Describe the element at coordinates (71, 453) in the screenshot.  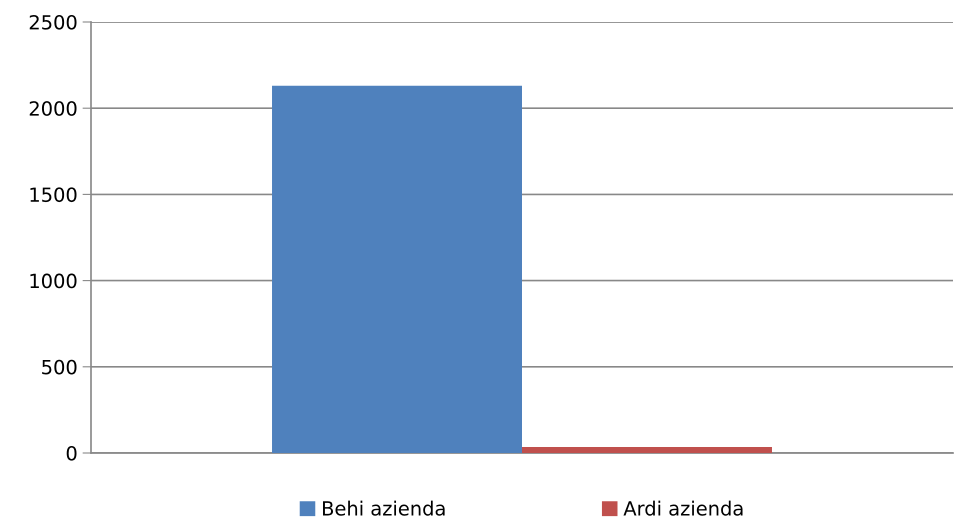
I see `y-tick-label: 0` at that location.